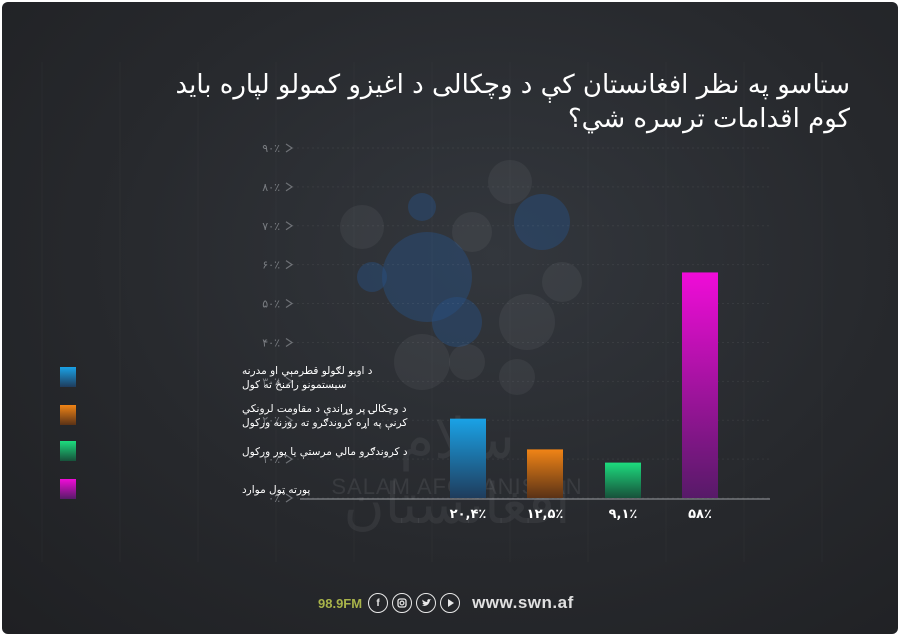 This screenshot has width=900, height=636. What do you see at coordinates (584, 385) in the screenshot?
I see `bars` at bounding box center [584, 385].